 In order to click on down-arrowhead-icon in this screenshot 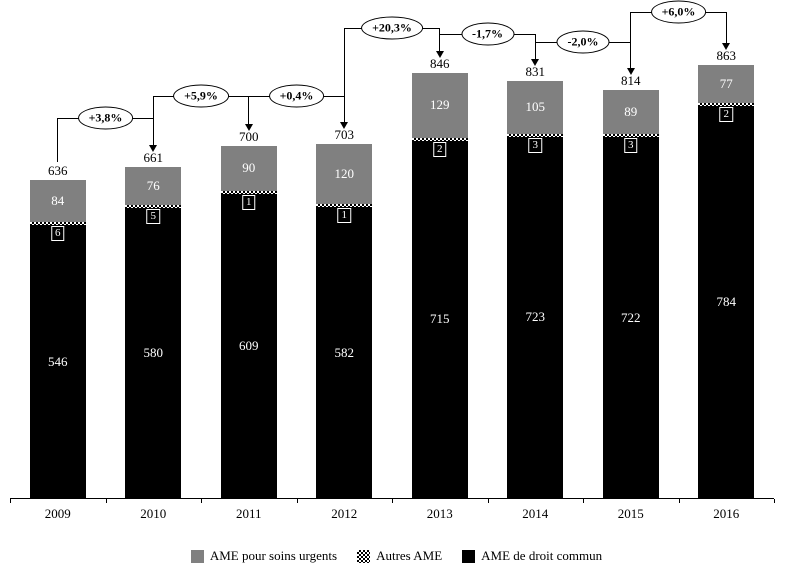, I will do `click(726, 46)`.